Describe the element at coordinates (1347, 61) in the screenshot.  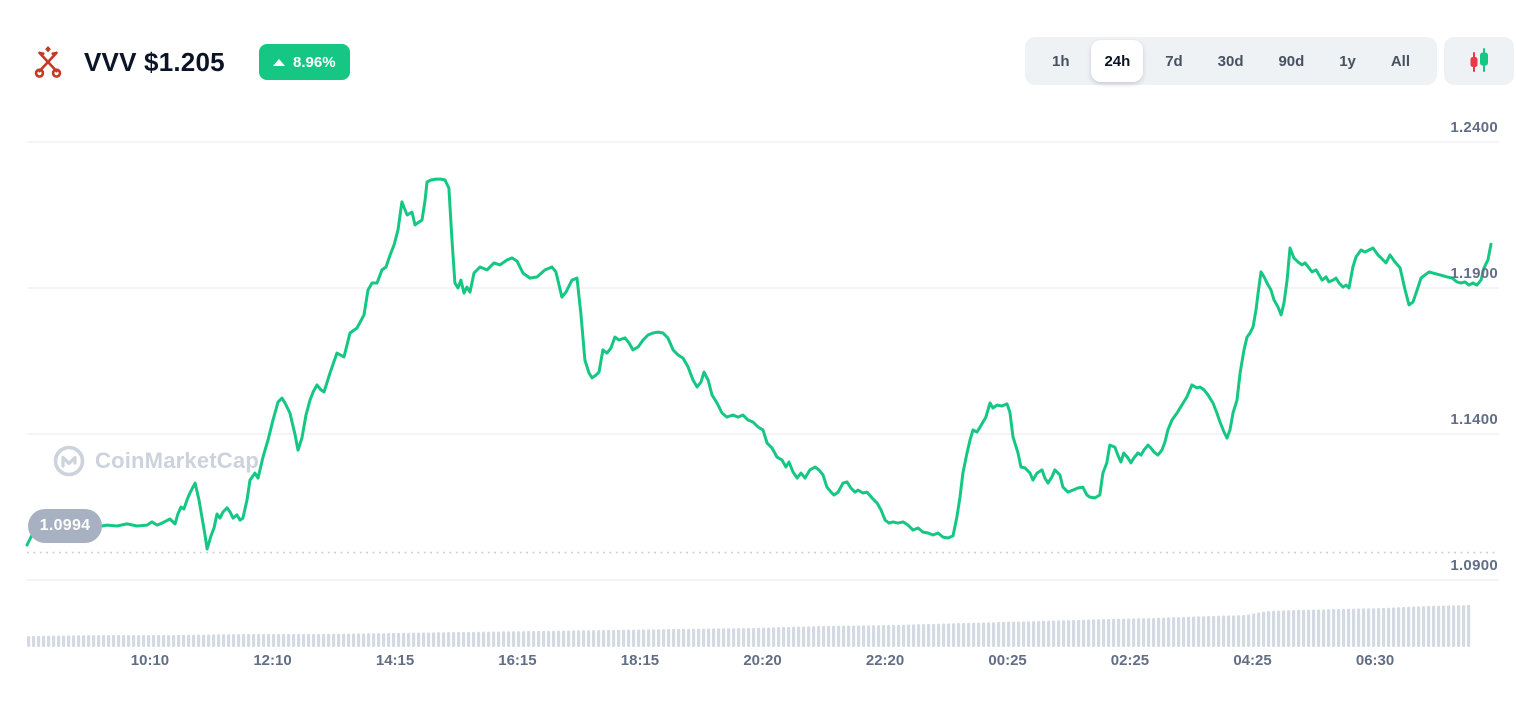
I see `range-button-1y: 1y` at that location.